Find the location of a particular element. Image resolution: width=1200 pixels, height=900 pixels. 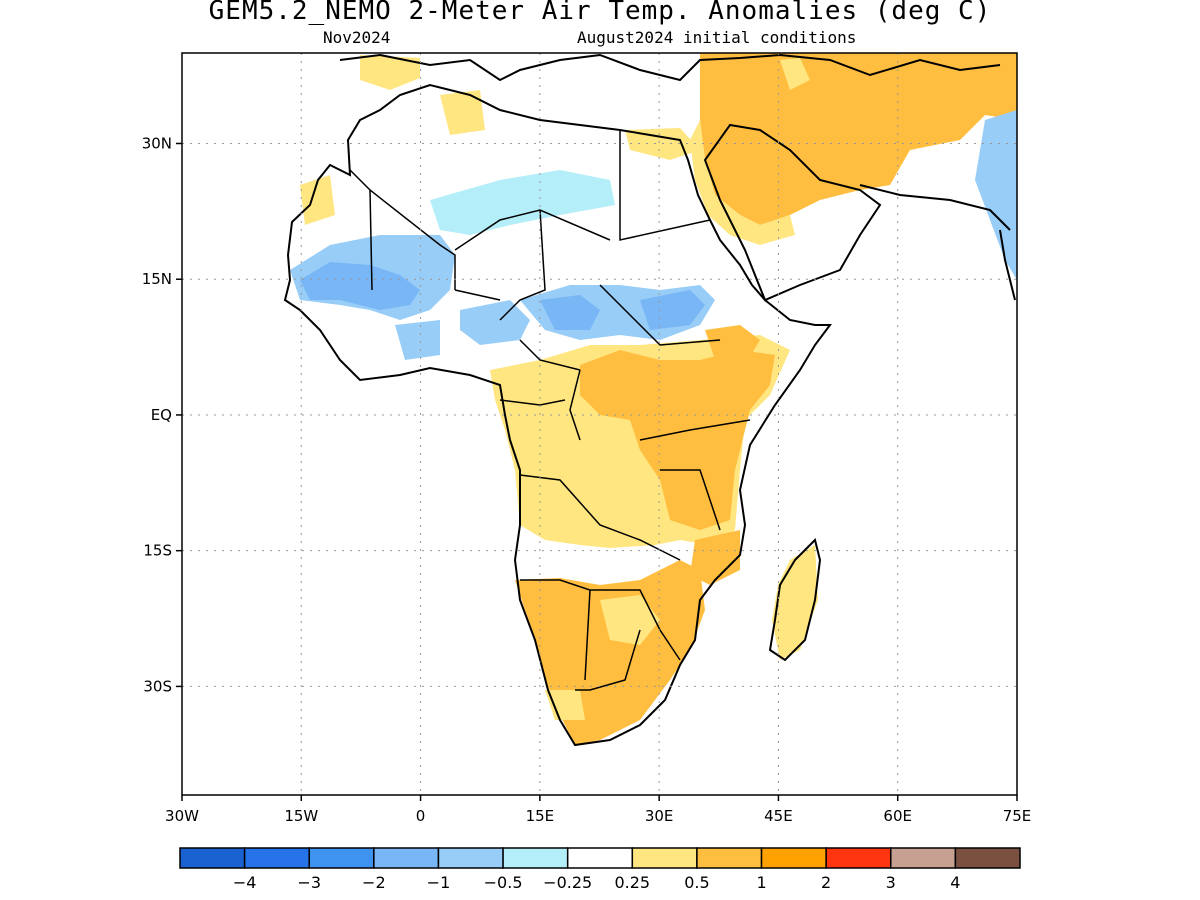

colorbar-label: 2 is located at coordinates (826, 882).